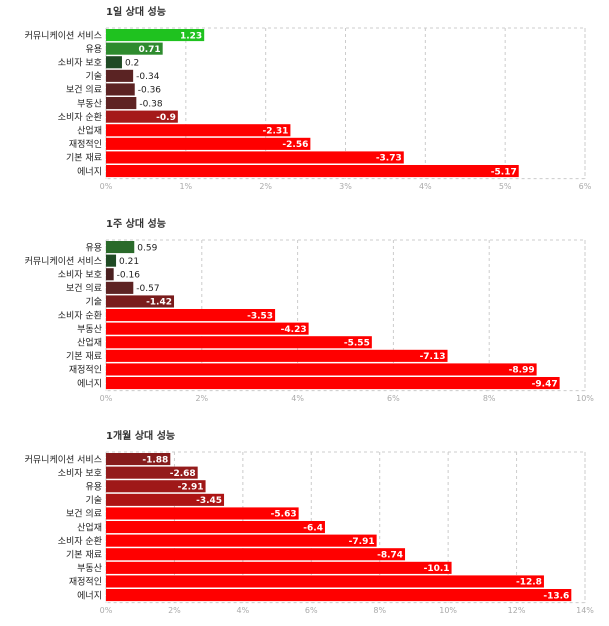  Describe the element at coordinates (345, 186) in the screenshot. I see `x-tick-label: 3%` at that location.